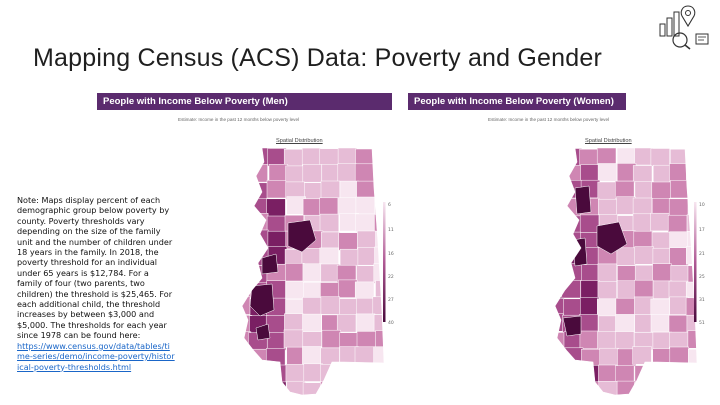 The image size is (720, 405). What do you see at coordinates (263, 332) in the screenshot?
I see `county-cell-high` at bounding box center [263, 332].